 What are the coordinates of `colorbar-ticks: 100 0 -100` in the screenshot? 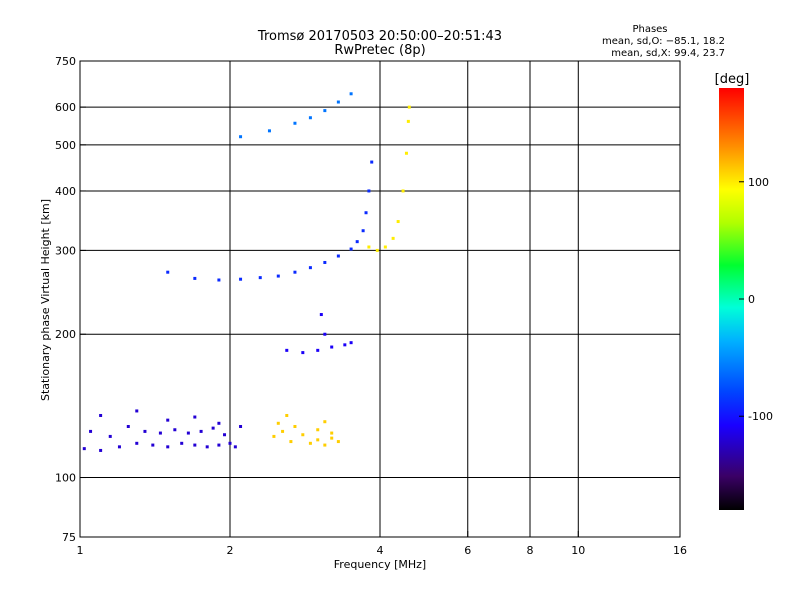 It's located at (756, 299).